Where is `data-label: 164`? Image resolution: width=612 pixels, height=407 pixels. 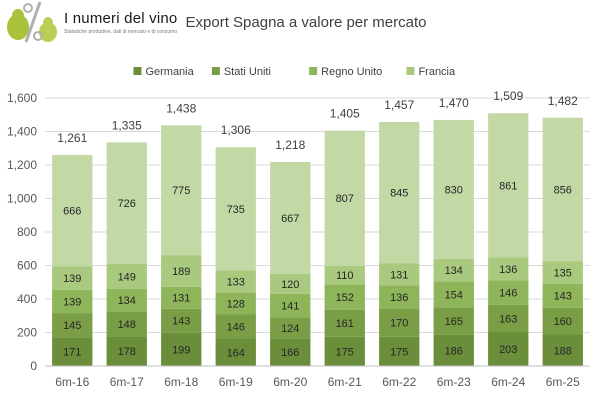
data-label: 164 is located at coordinates (236, 353).